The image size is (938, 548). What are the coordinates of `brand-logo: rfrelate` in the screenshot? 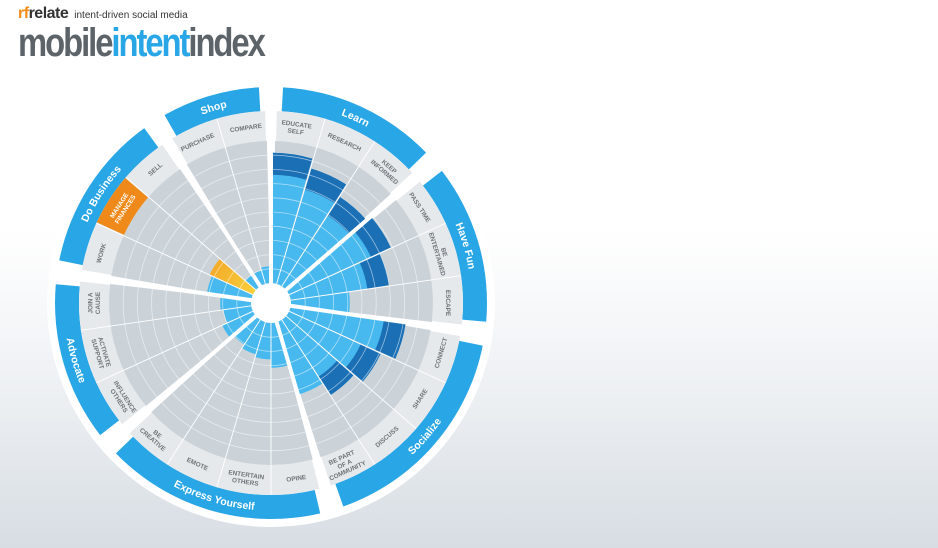 It's located at (43, 14).